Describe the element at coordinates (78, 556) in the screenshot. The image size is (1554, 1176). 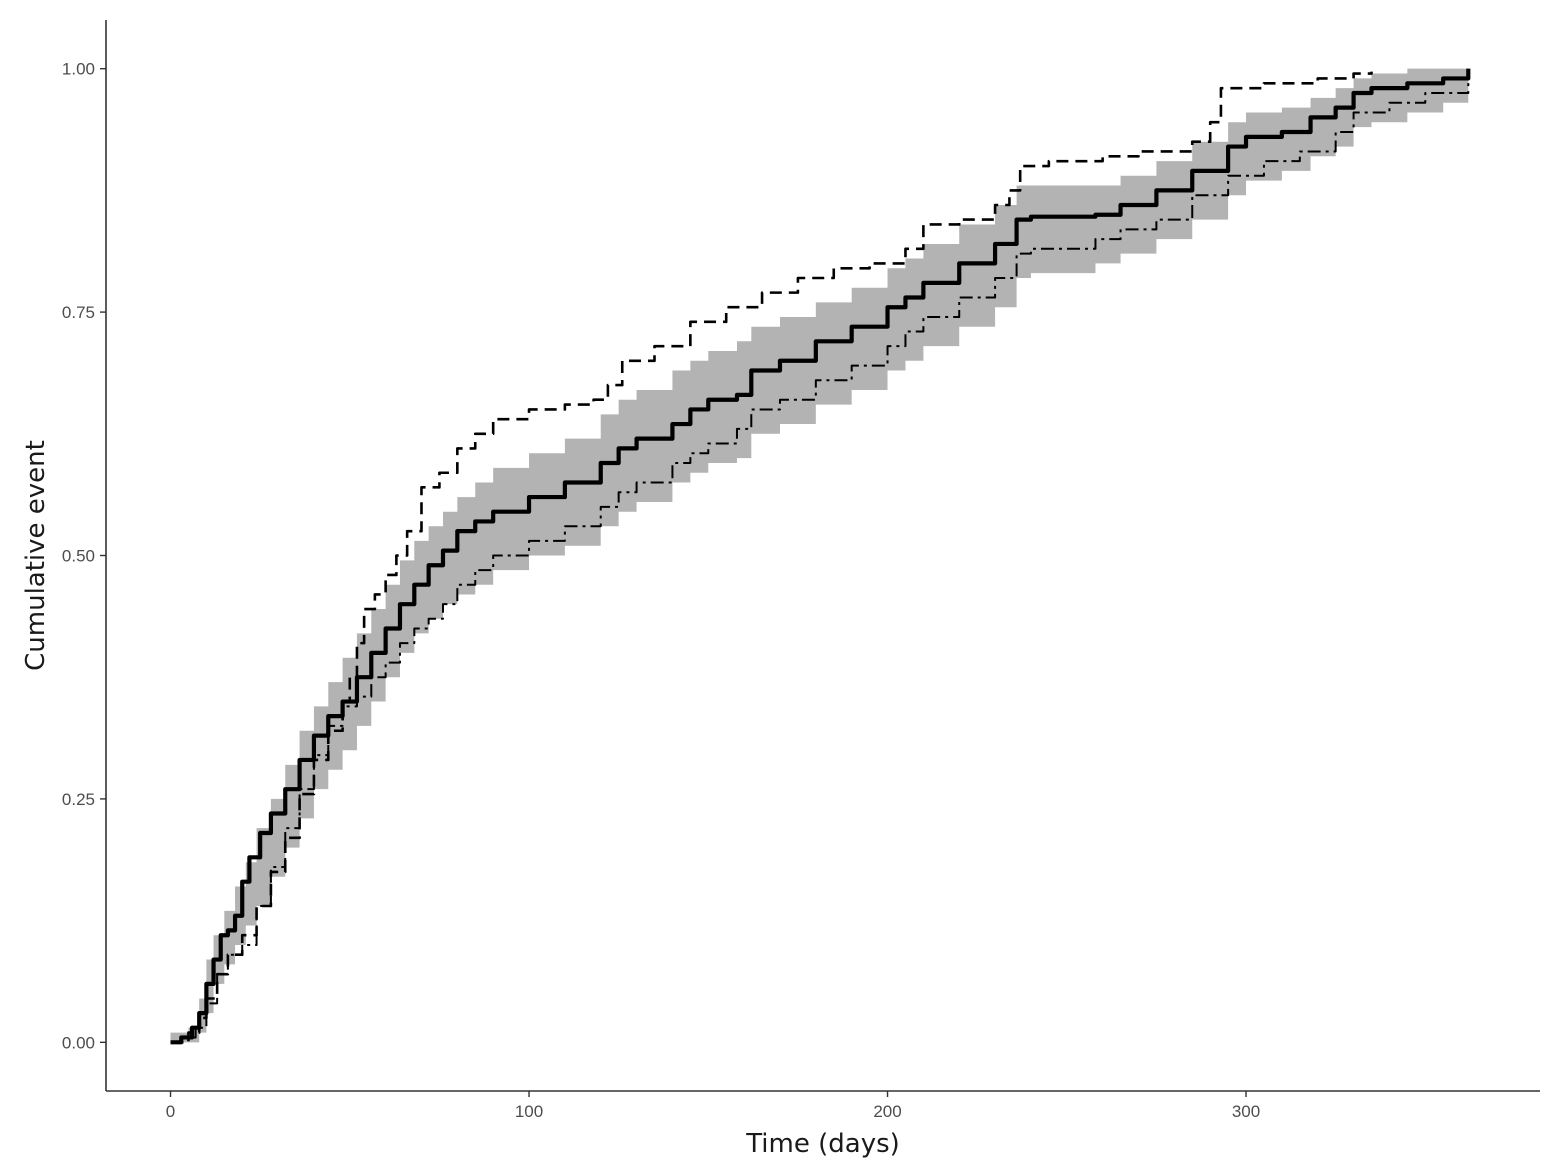
I see `y-tick-label: 0.50` at that location.